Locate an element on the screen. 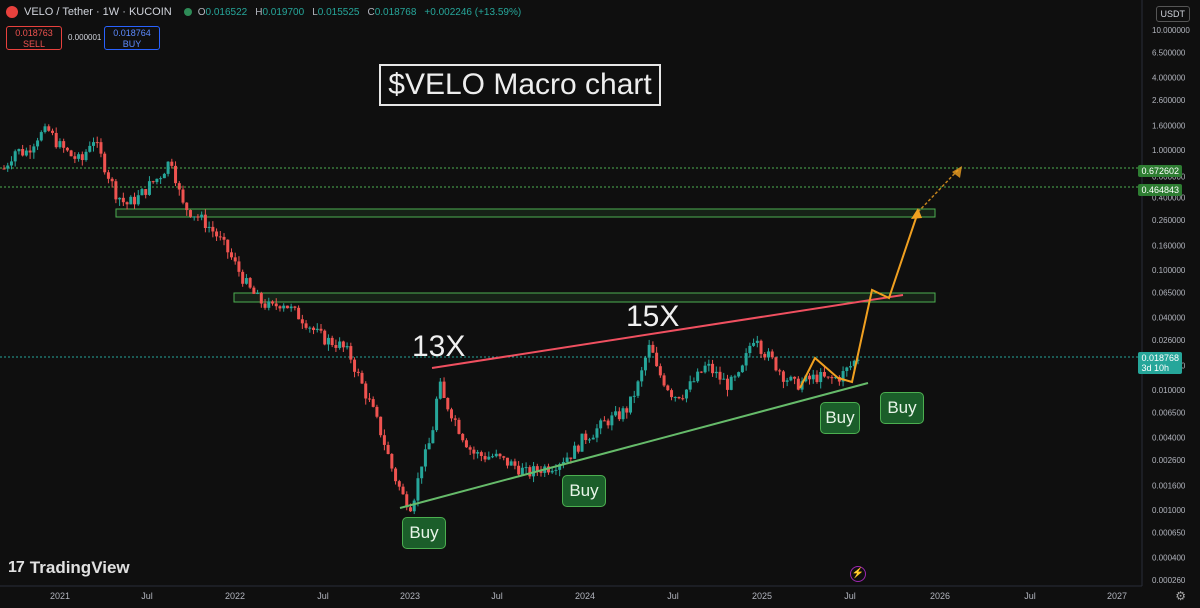  tradingview-logo: 17 TradingView is located at coordinates (69, 568).